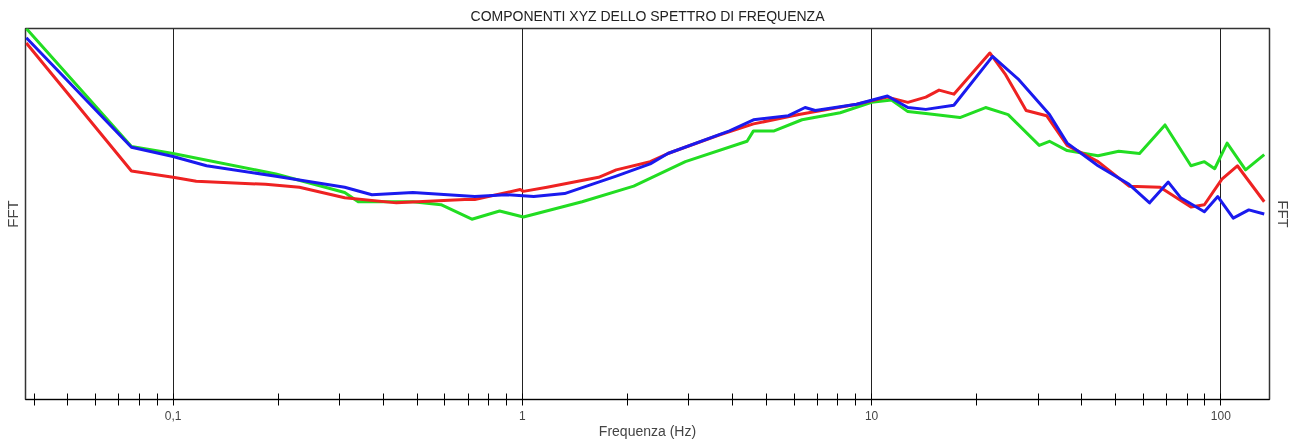  I want to click on x-tick-label: 0,1, so click(173, 415).